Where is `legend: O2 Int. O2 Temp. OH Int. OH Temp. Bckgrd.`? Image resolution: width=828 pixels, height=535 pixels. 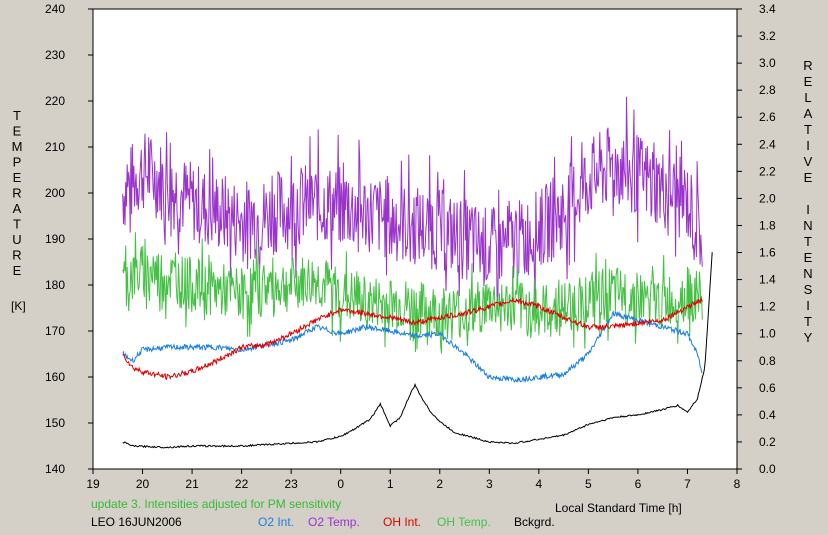
legend: O2 Int. O2 Temp. OH Int. OH Temp. Bckgrd. is located at coordinates (406, 522).